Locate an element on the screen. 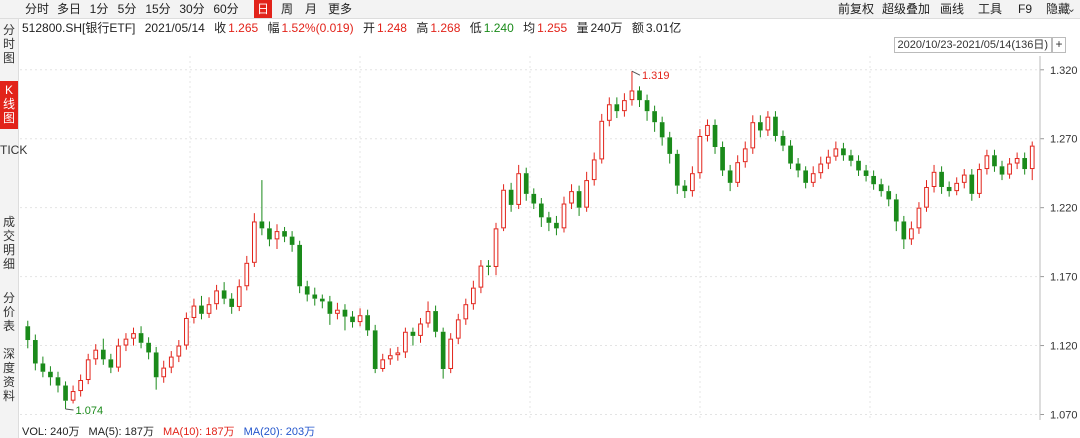  forward-adjust-button: 前复权 is located at coordinates (856, 9).